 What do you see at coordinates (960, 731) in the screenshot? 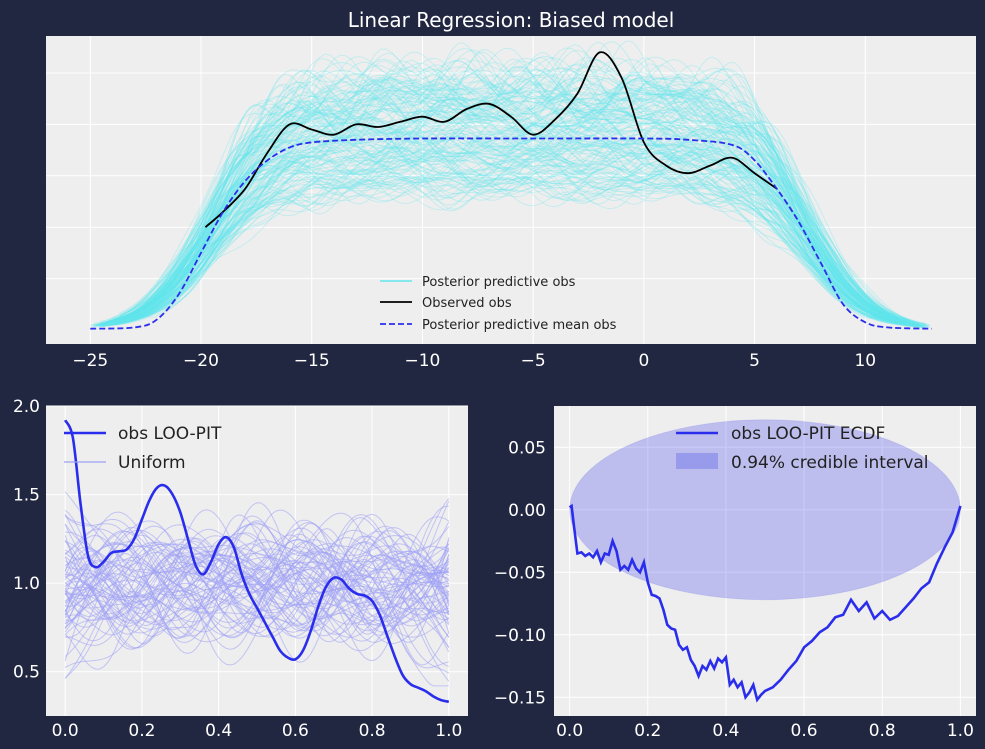
I see `ecdf-x-tick-label: 1.0` at bounding box center [960, 731].